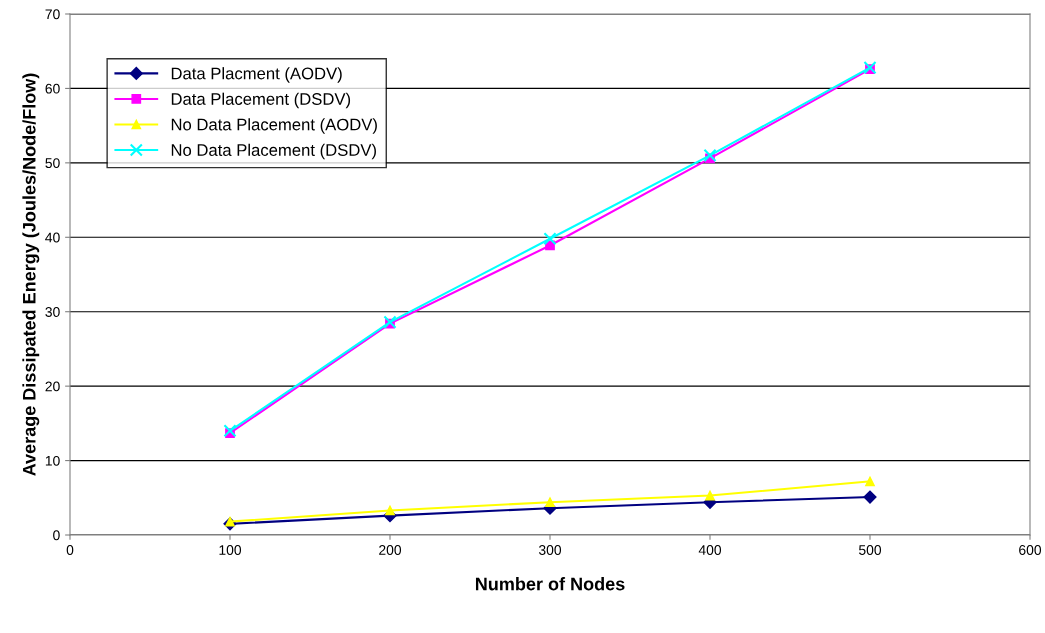 This screenshot has width=1045, height=633. I want to click on y-tick-label: 0, so click(56, 535).